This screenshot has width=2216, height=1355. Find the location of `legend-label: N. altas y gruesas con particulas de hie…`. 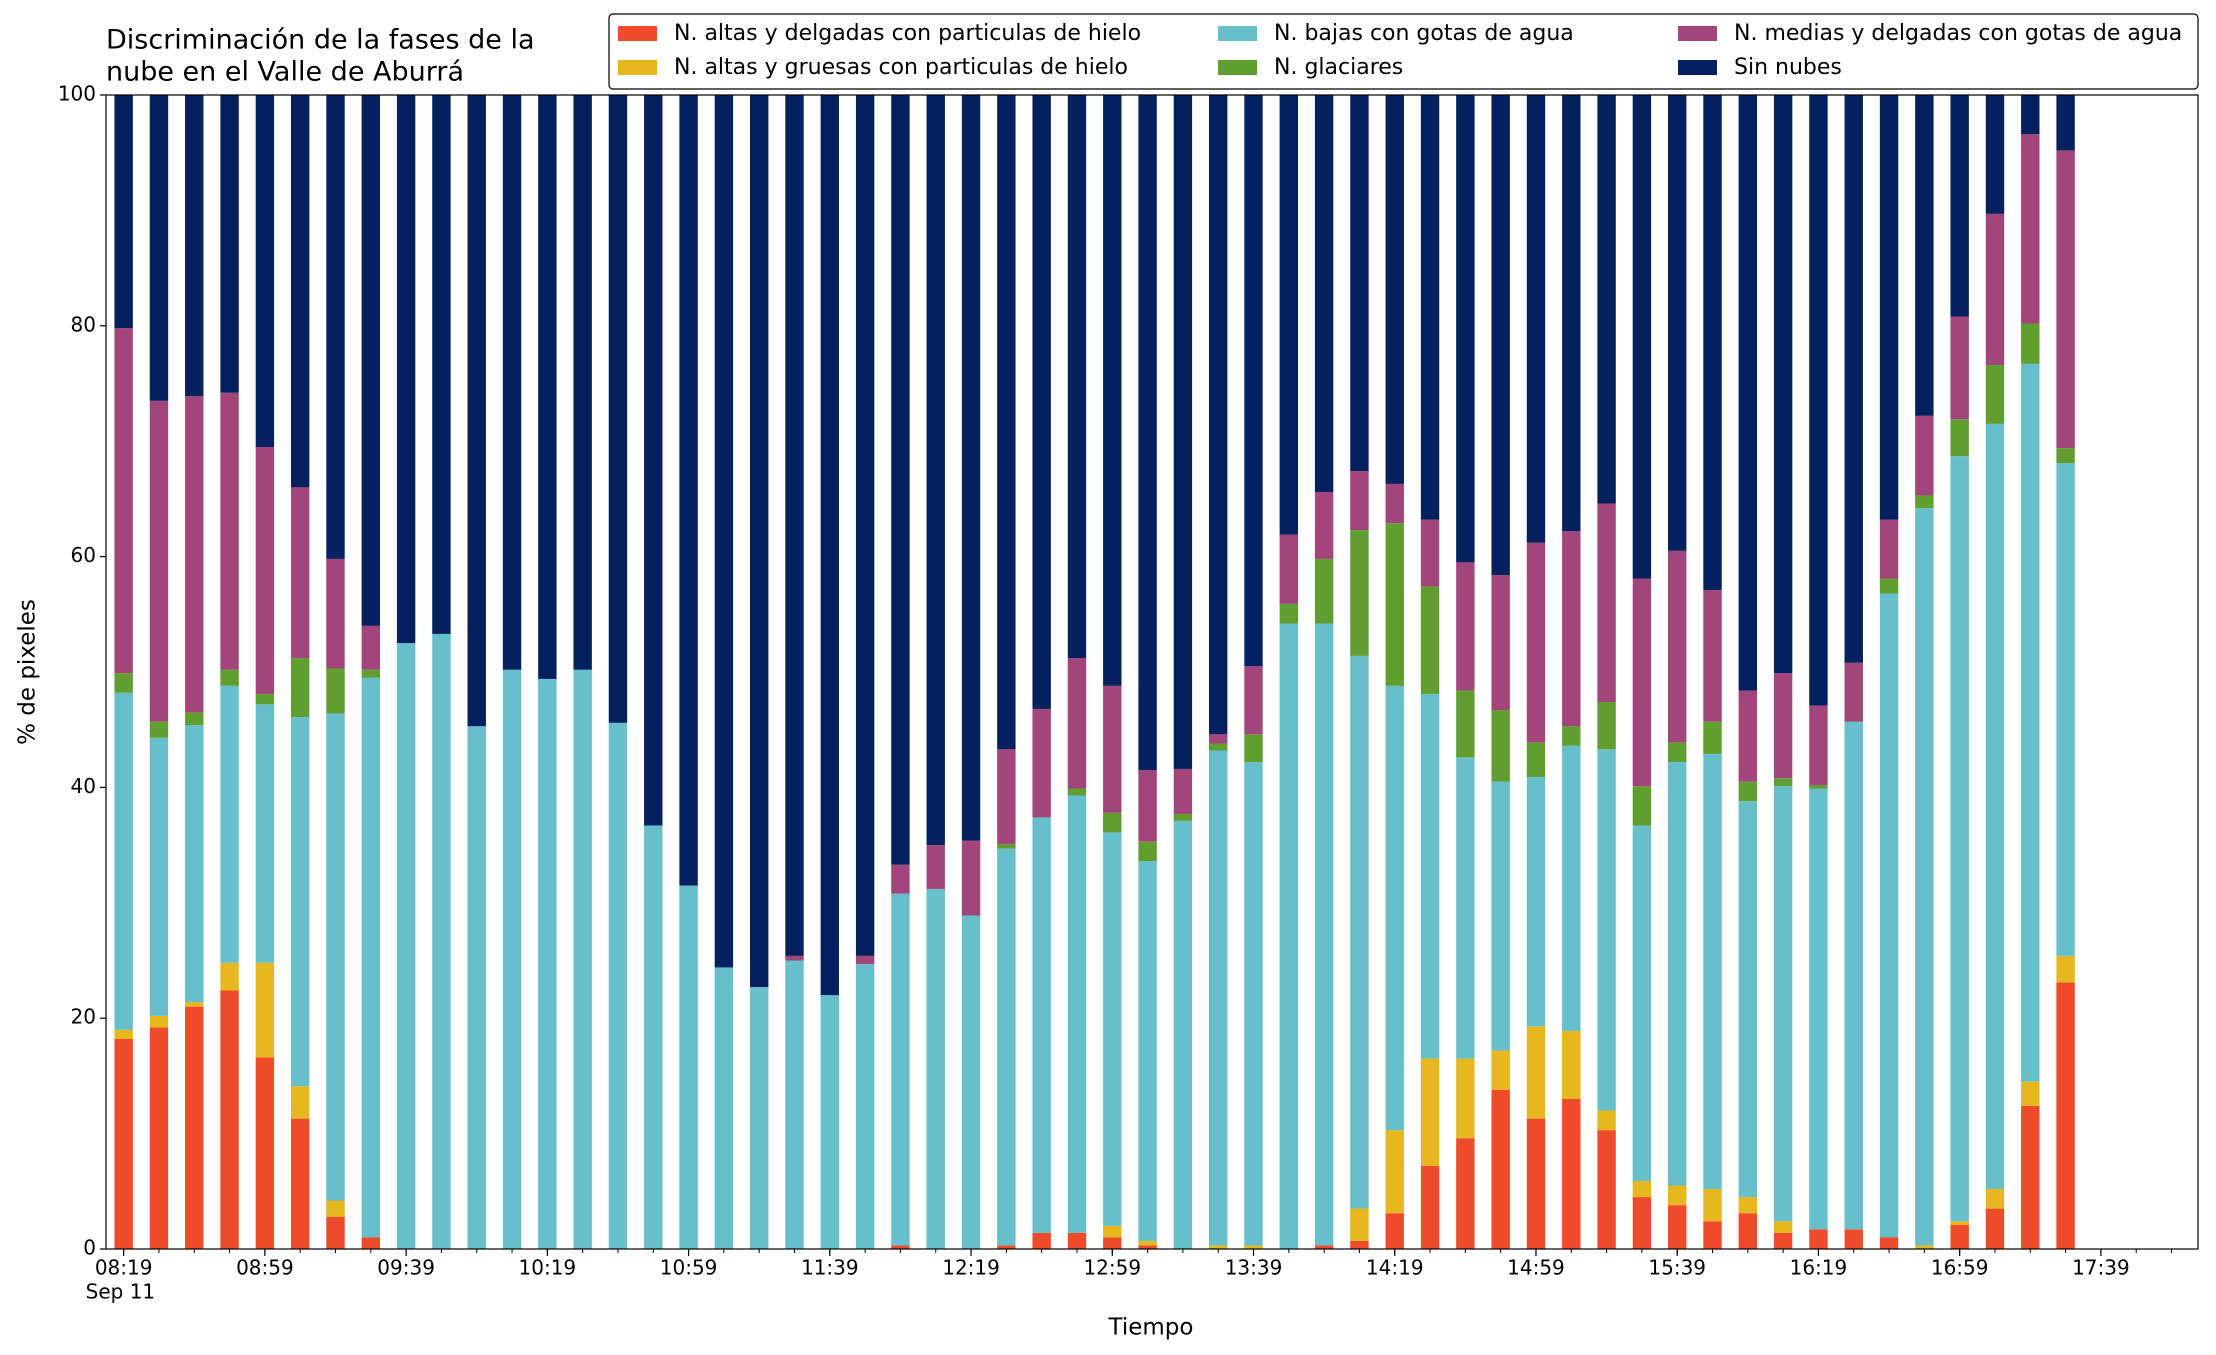

legend-label: N. altas y gruesas con particulas de hie… is located at coordinates (901, 67).